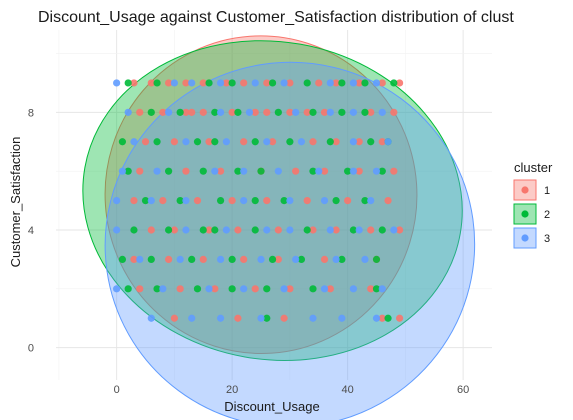 The width and height of the screenshot is (573, 420). I want to click on x-tick-label: 60, so click(463, 390).